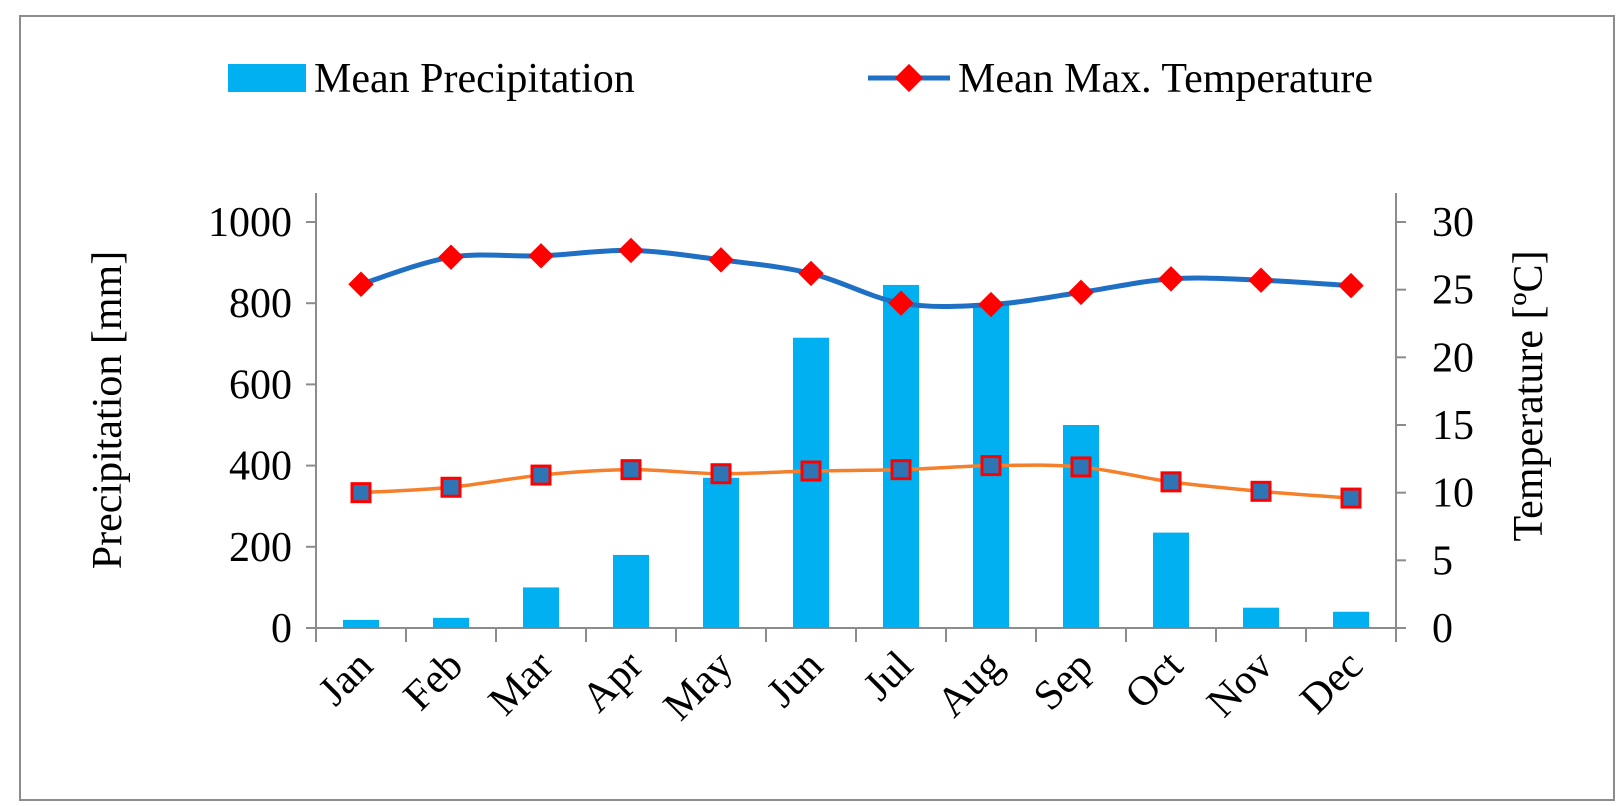 The width and height of the screenshot is (1622, 806). What do you see at coordinates (1453, 494) in the screenshot?
I see `y2-tick-label: 10` at bounding box center [1453, 494].